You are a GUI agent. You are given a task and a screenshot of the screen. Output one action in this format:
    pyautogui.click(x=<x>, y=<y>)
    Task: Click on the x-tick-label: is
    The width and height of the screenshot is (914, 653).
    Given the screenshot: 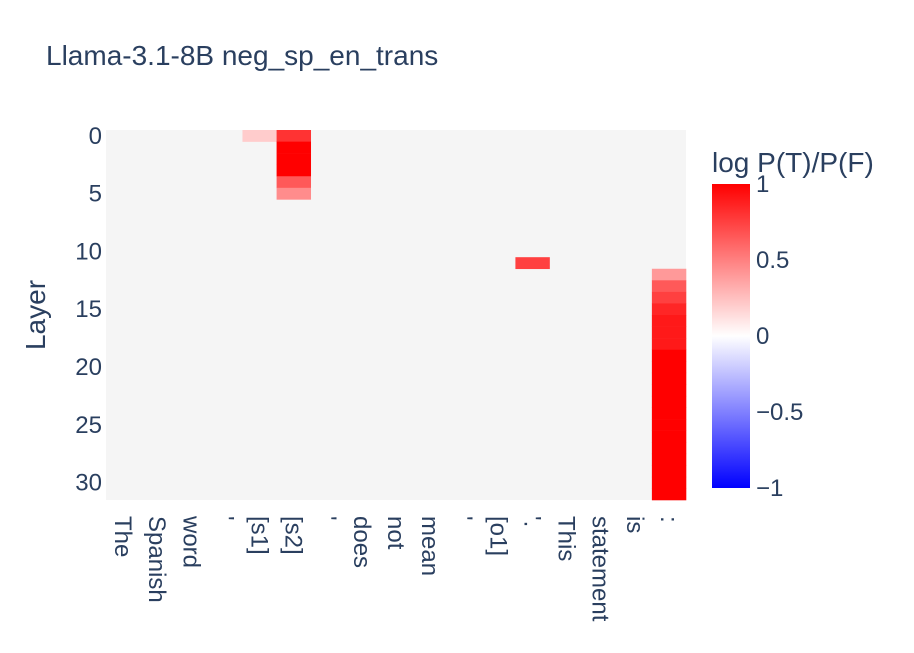 What is the action you would take?
    pyautogui.click(x=634, y=524)
    